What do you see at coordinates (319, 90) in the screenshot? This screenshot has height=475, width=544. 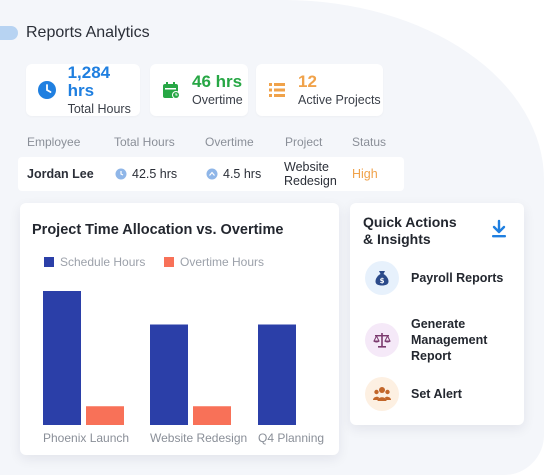 I see `stat-active-projects: 12 Active Projects` at bounding box center [319, 90].